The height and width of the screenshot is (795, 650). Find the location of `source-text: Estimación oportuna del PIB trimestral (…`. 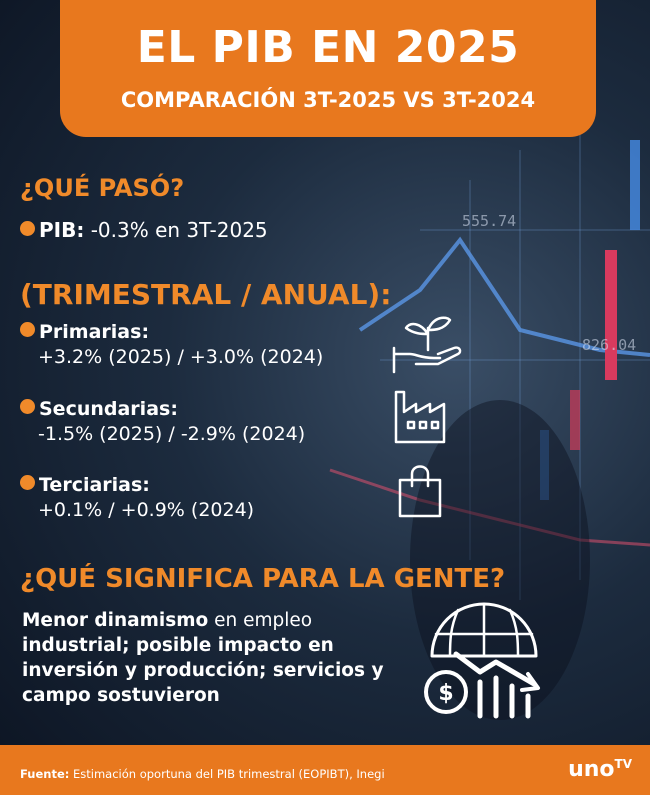

source-text: Estimación oportuna del PIB trimestral (… is located at coordinates (229, 774).